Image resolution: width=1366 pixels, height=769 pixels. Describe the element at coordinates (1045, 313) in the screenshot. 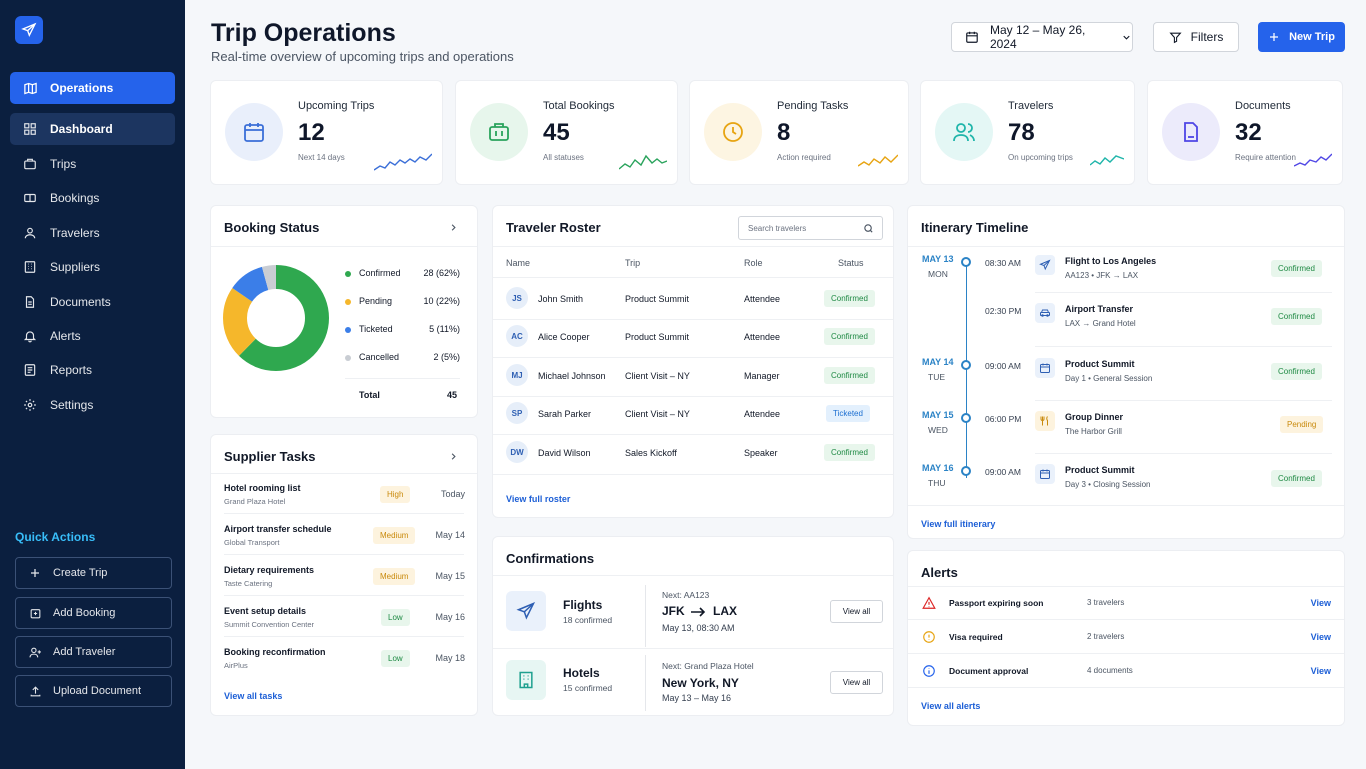

I see `car-icon` at that location.